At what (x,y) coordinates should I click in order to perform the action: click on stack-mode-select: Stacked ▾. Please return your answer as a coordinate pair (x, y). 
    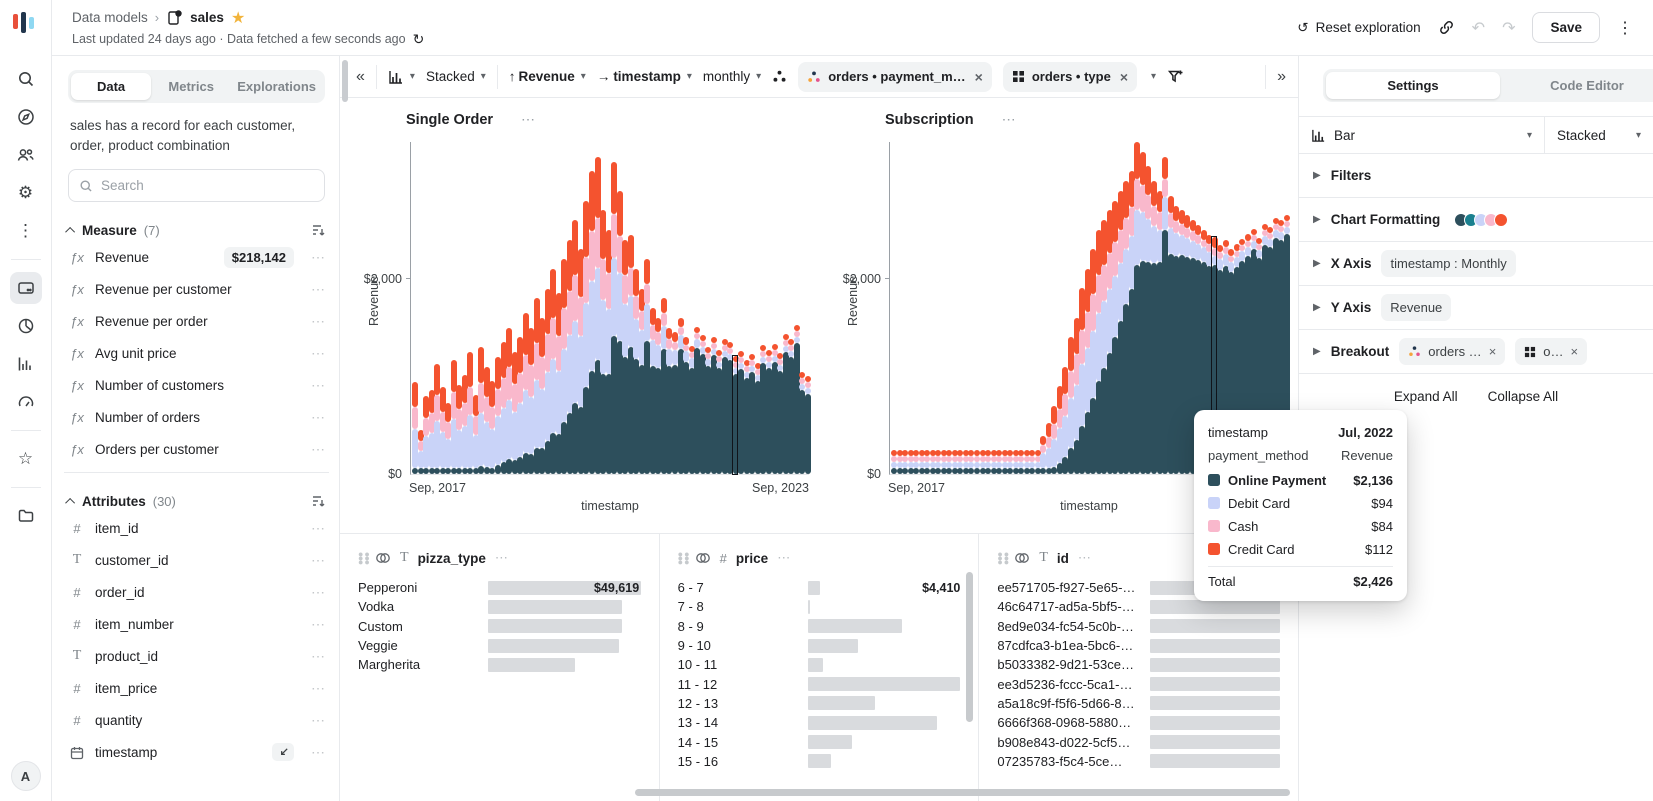
    Looking at the image, I should click on (1599, 135).